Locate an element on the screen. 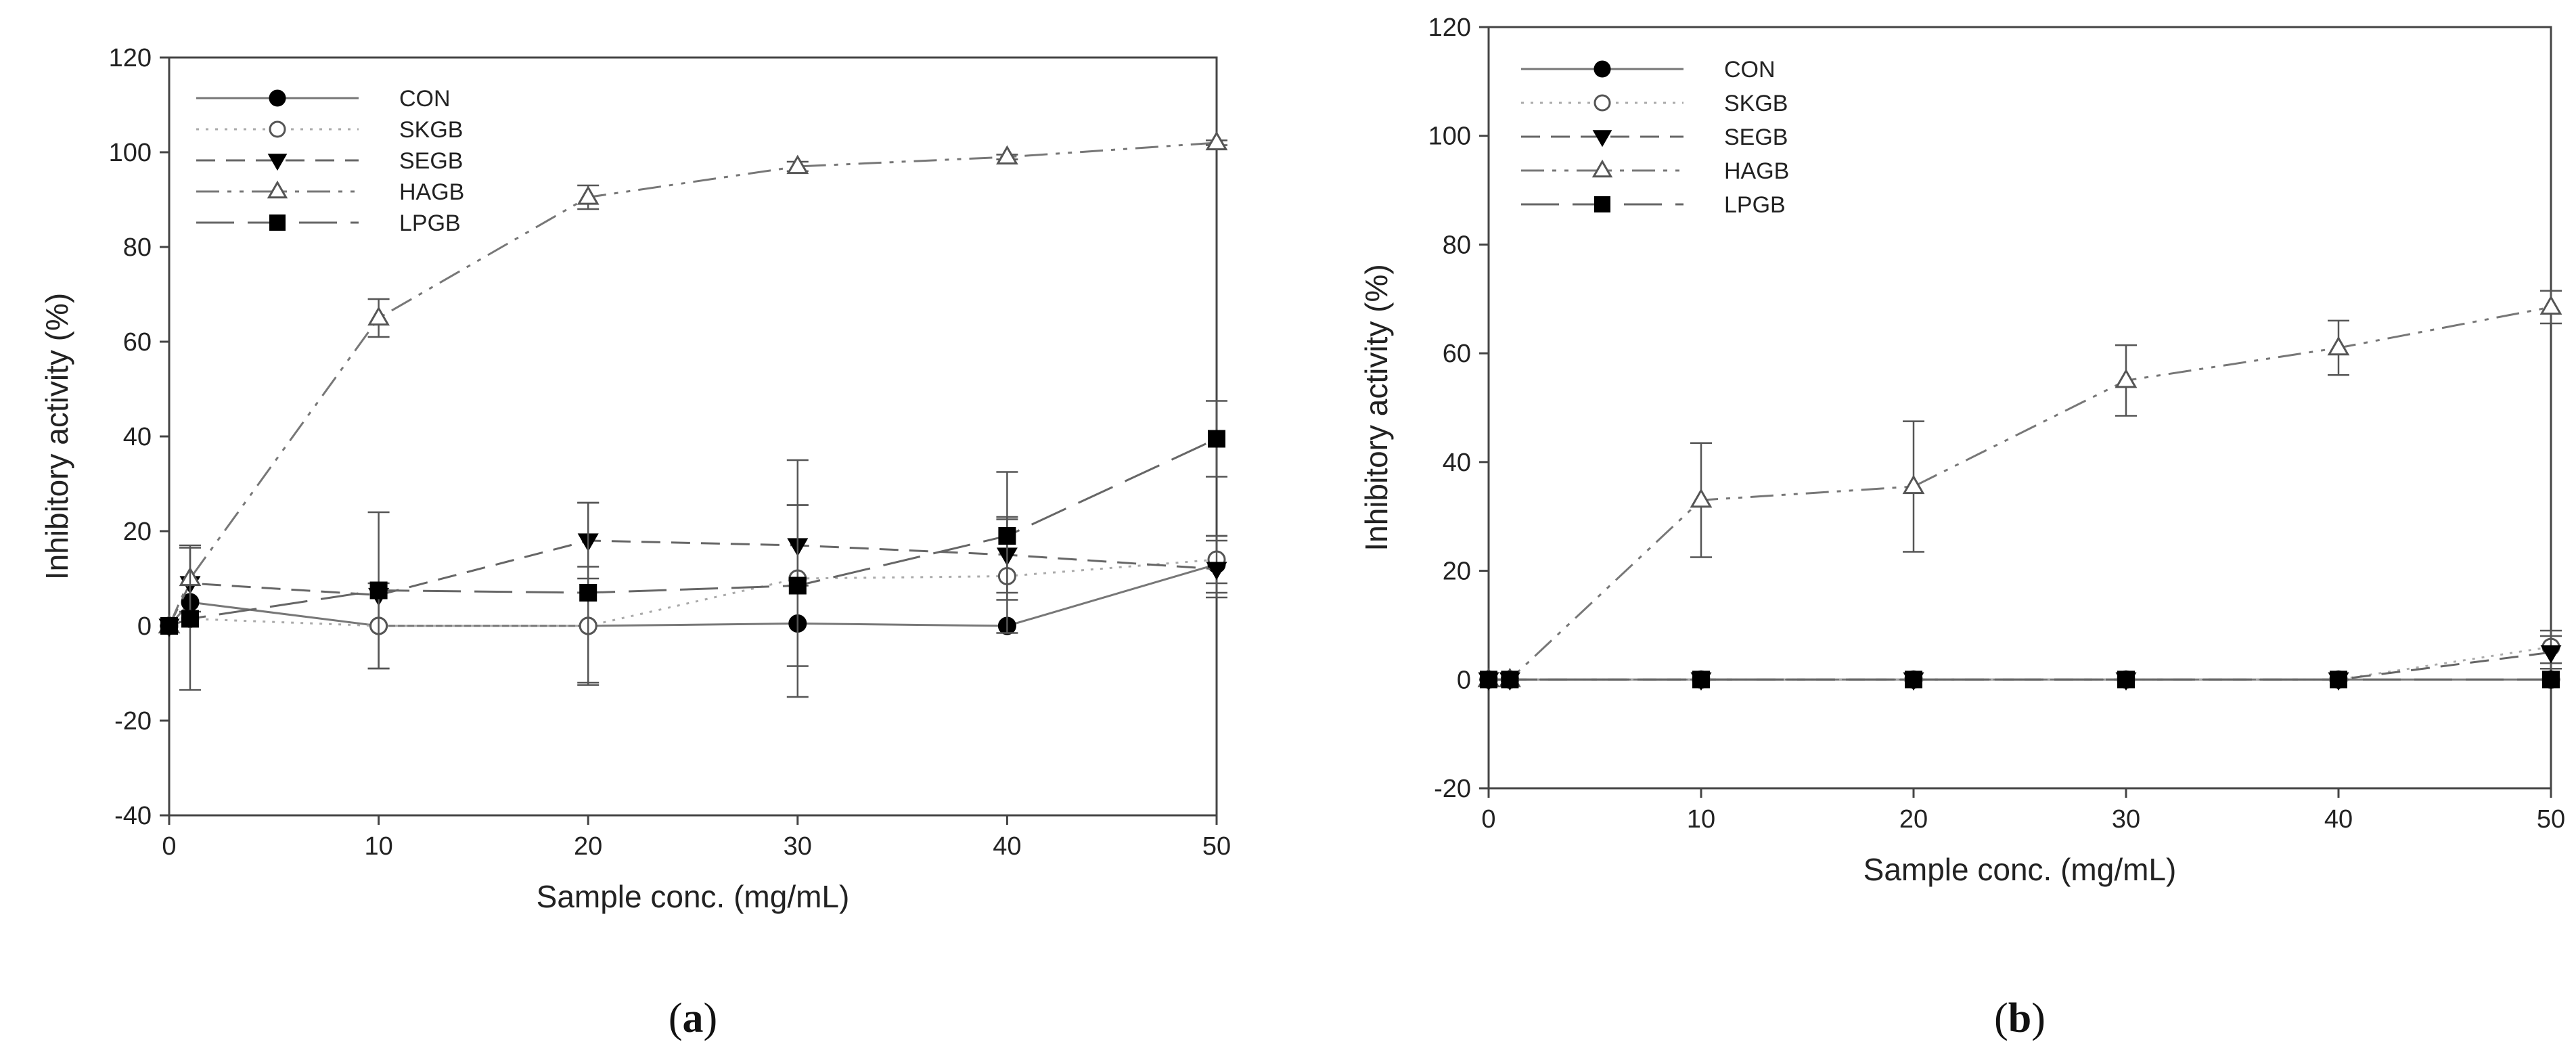 The image size is (2576, 1063). legend-item-skgb: SKGB is located at coordinates (329, 130).